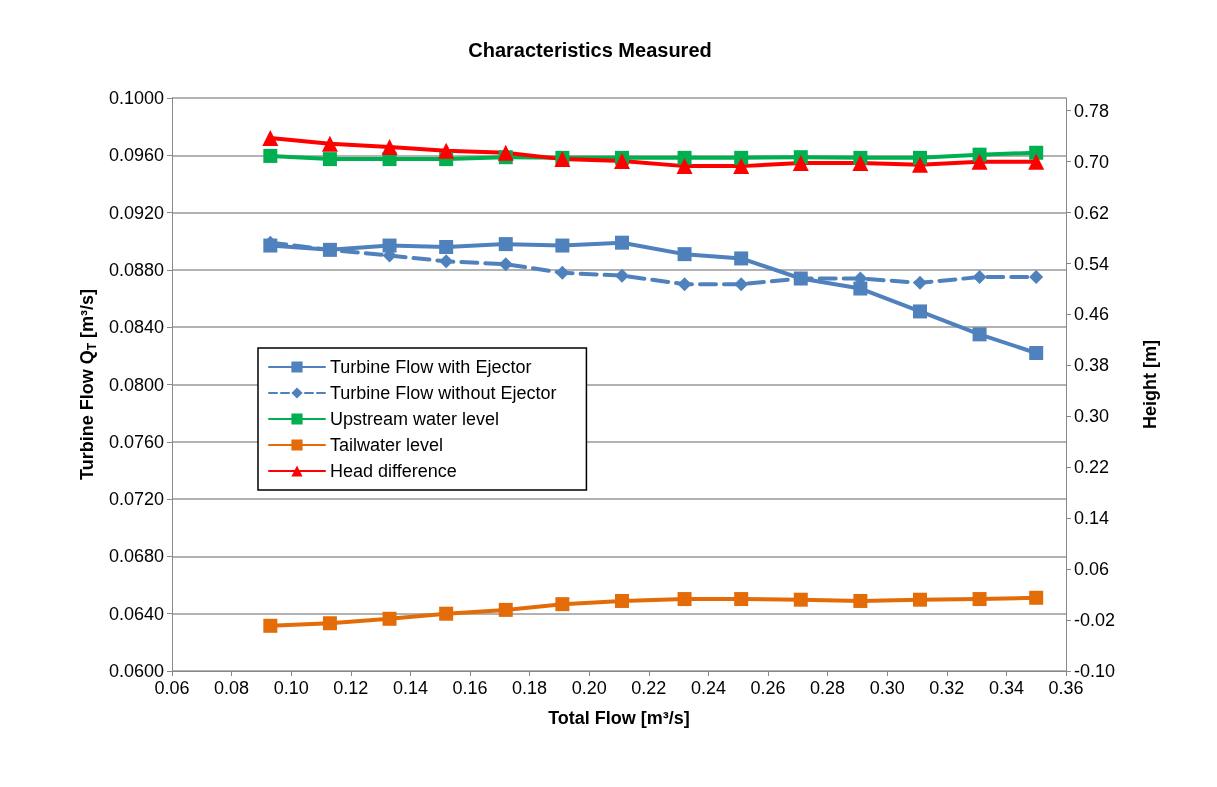 The width and height of the screenshot is (1217, 787). What do you see at coordinates (1092, 467) in the screenshot?
I see `y2-tick-label: 0.22` at bounding box center [1092, 467].